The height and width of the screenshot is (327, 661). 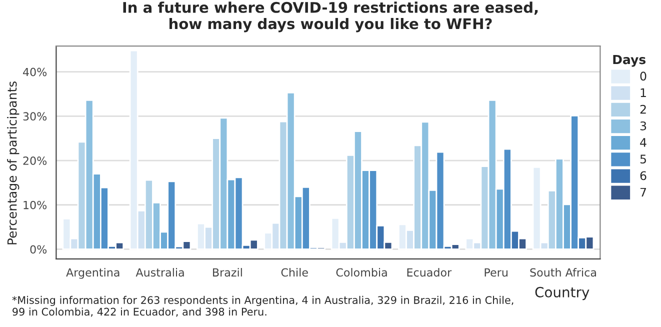 What do you see at coordinates (643, 125) in the screenshot?
I see `legend-label: 3` at bounding box center [643, 125].